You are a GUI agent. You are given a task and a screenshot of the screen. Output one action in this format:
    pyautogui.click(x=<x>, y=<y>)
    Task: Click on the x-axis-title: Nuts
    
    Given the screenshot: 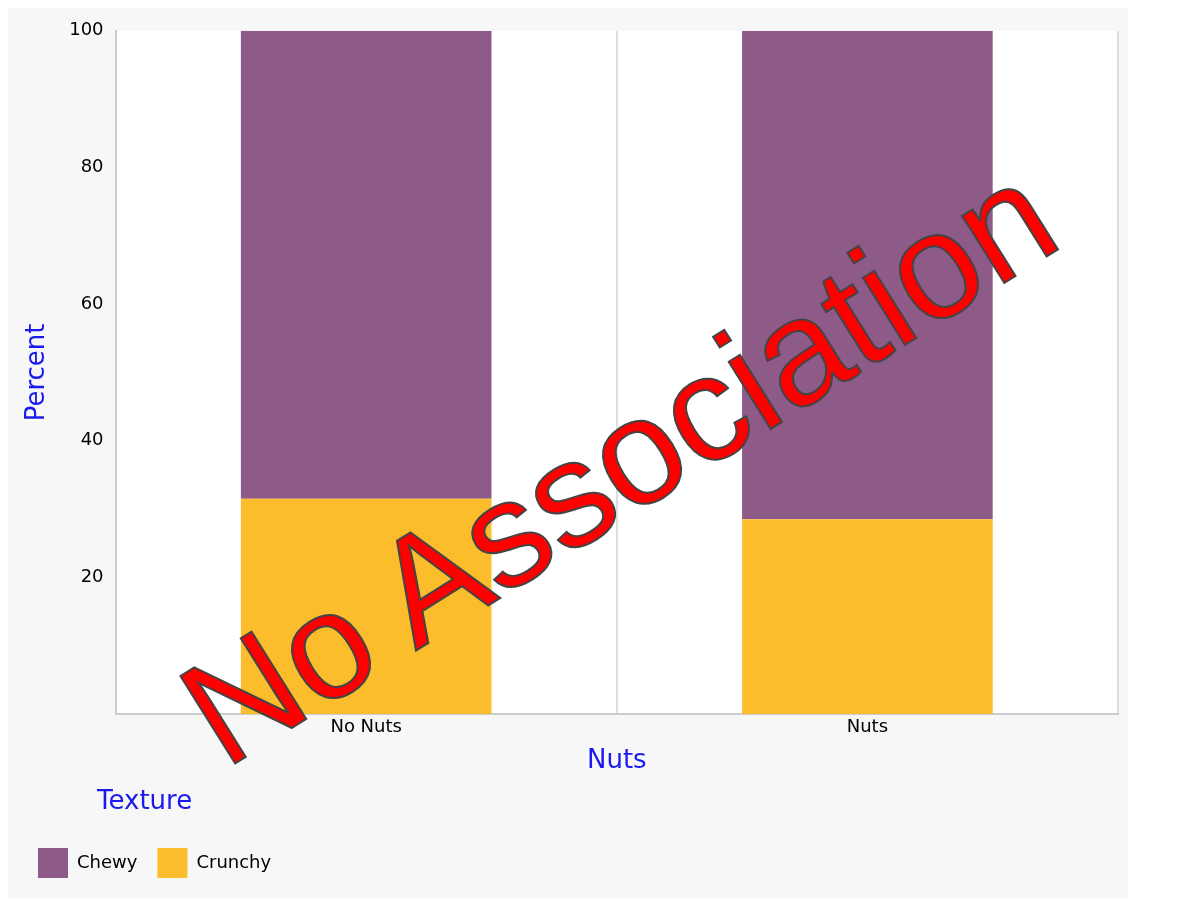 What is the action you would take?
    pyautogui.click(x=616, y=758)
    